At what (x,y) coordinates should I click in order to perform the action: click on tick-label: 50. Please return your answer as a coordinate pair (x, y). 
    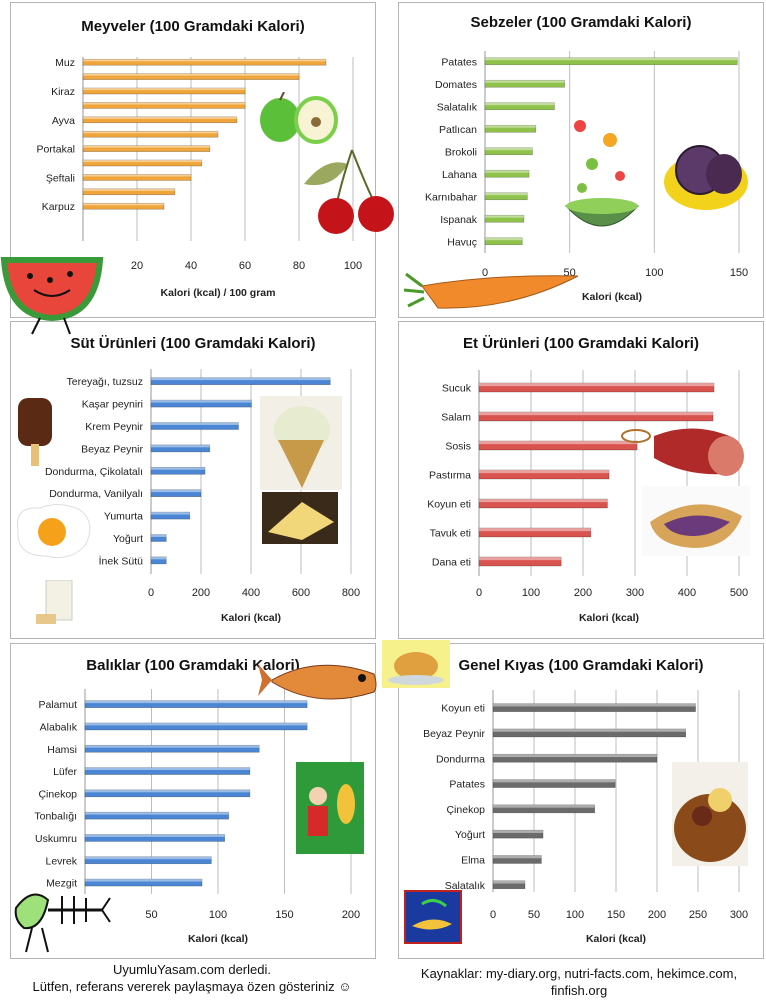
    Looking at the image, I should click on (534, 915).